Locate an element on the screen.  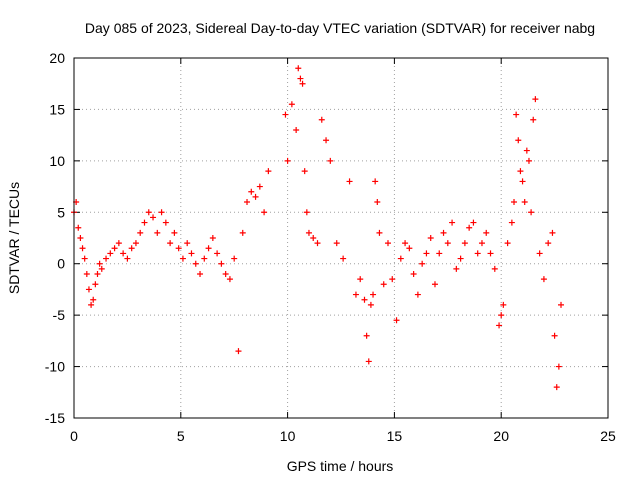
y-tick-label: 20 is located at coordinates (57, 58).